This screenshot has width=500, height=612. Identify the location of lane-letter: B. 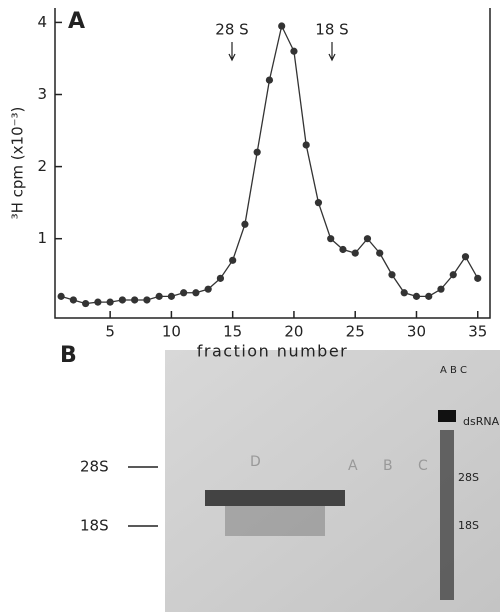
(388, 466).